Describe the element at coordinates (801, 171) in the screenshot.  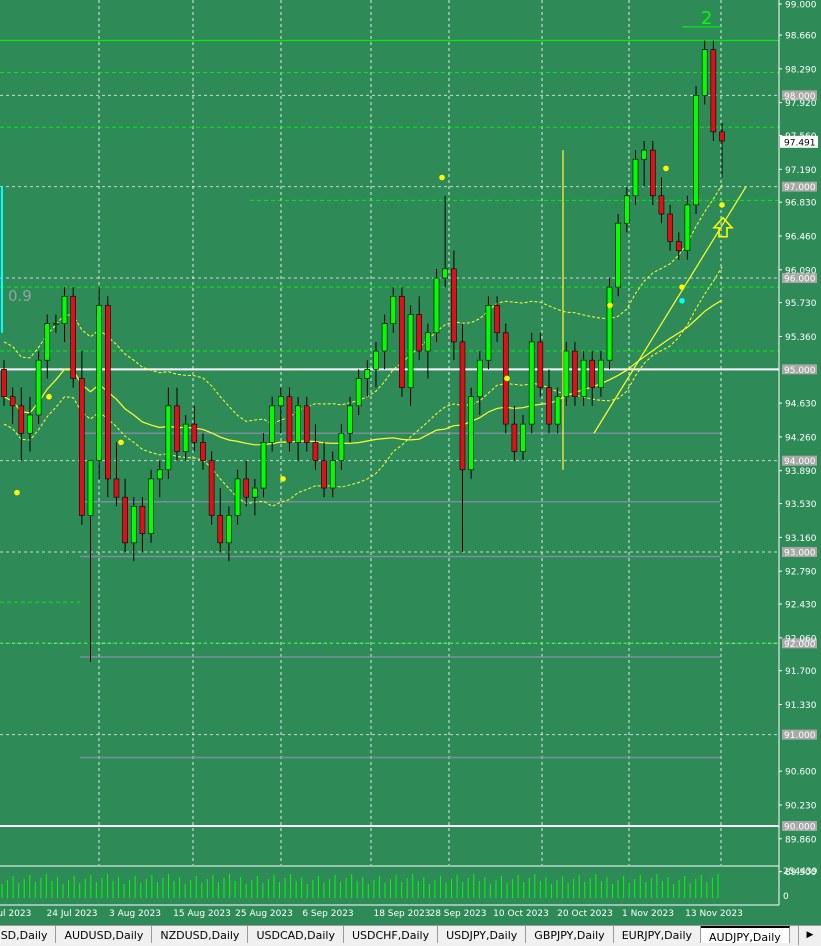
I see `price-tick-label: 97.190` at that location.